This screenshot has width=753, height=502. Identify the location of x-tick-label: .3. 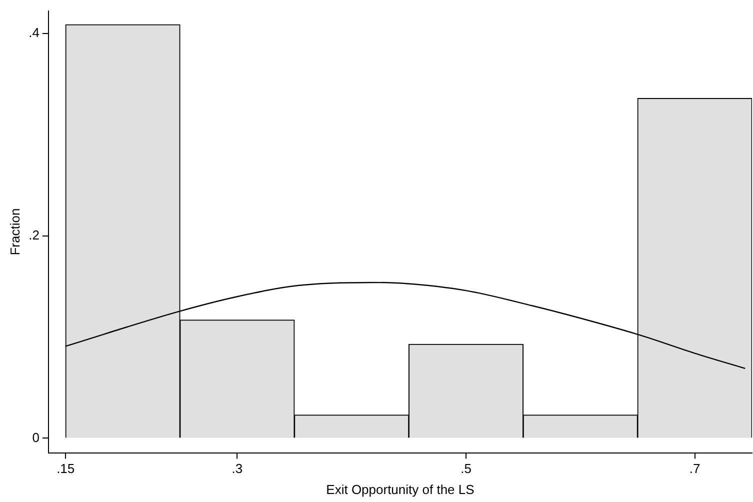
(237, 468).